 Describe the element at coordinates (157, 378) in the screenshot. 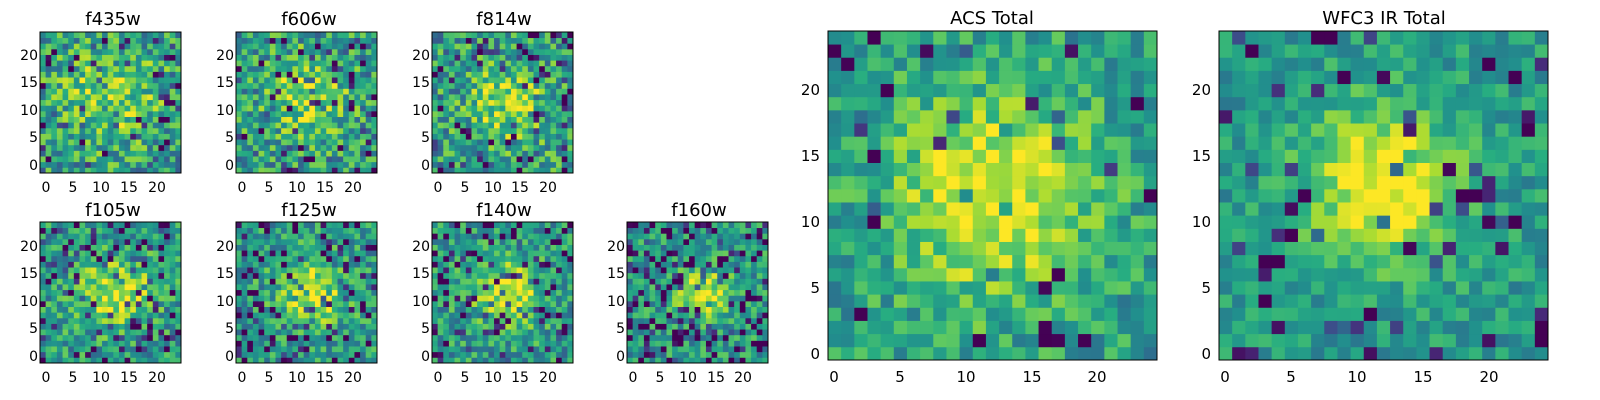

I see `x-tick-label: 20` at that location.